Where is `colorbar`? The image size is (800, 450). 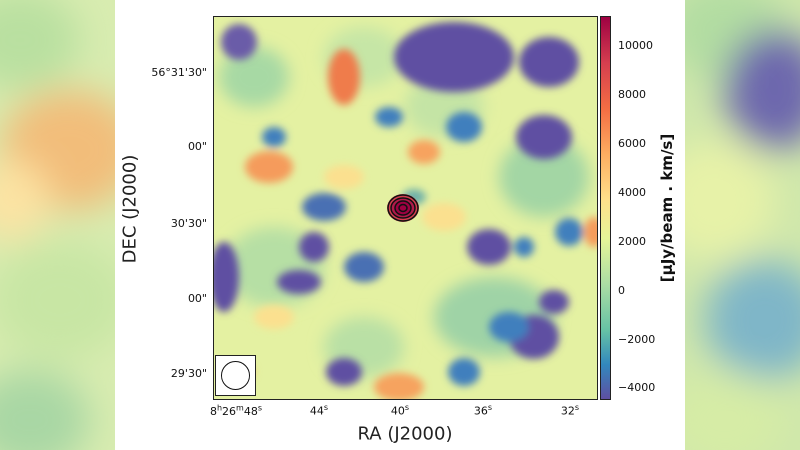
colorbar is located at coordinates (605, 208).